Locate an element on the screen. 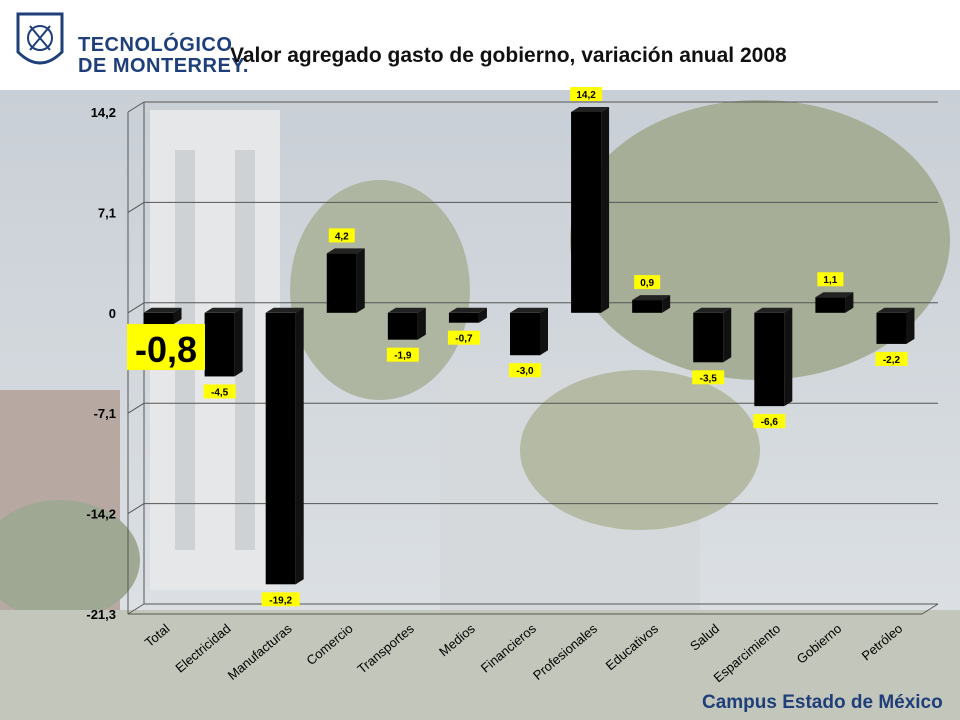 Image resolution: width=960 pixels, height=720 pixels. value-label: -1,9 is located at coordinates (403, 356).